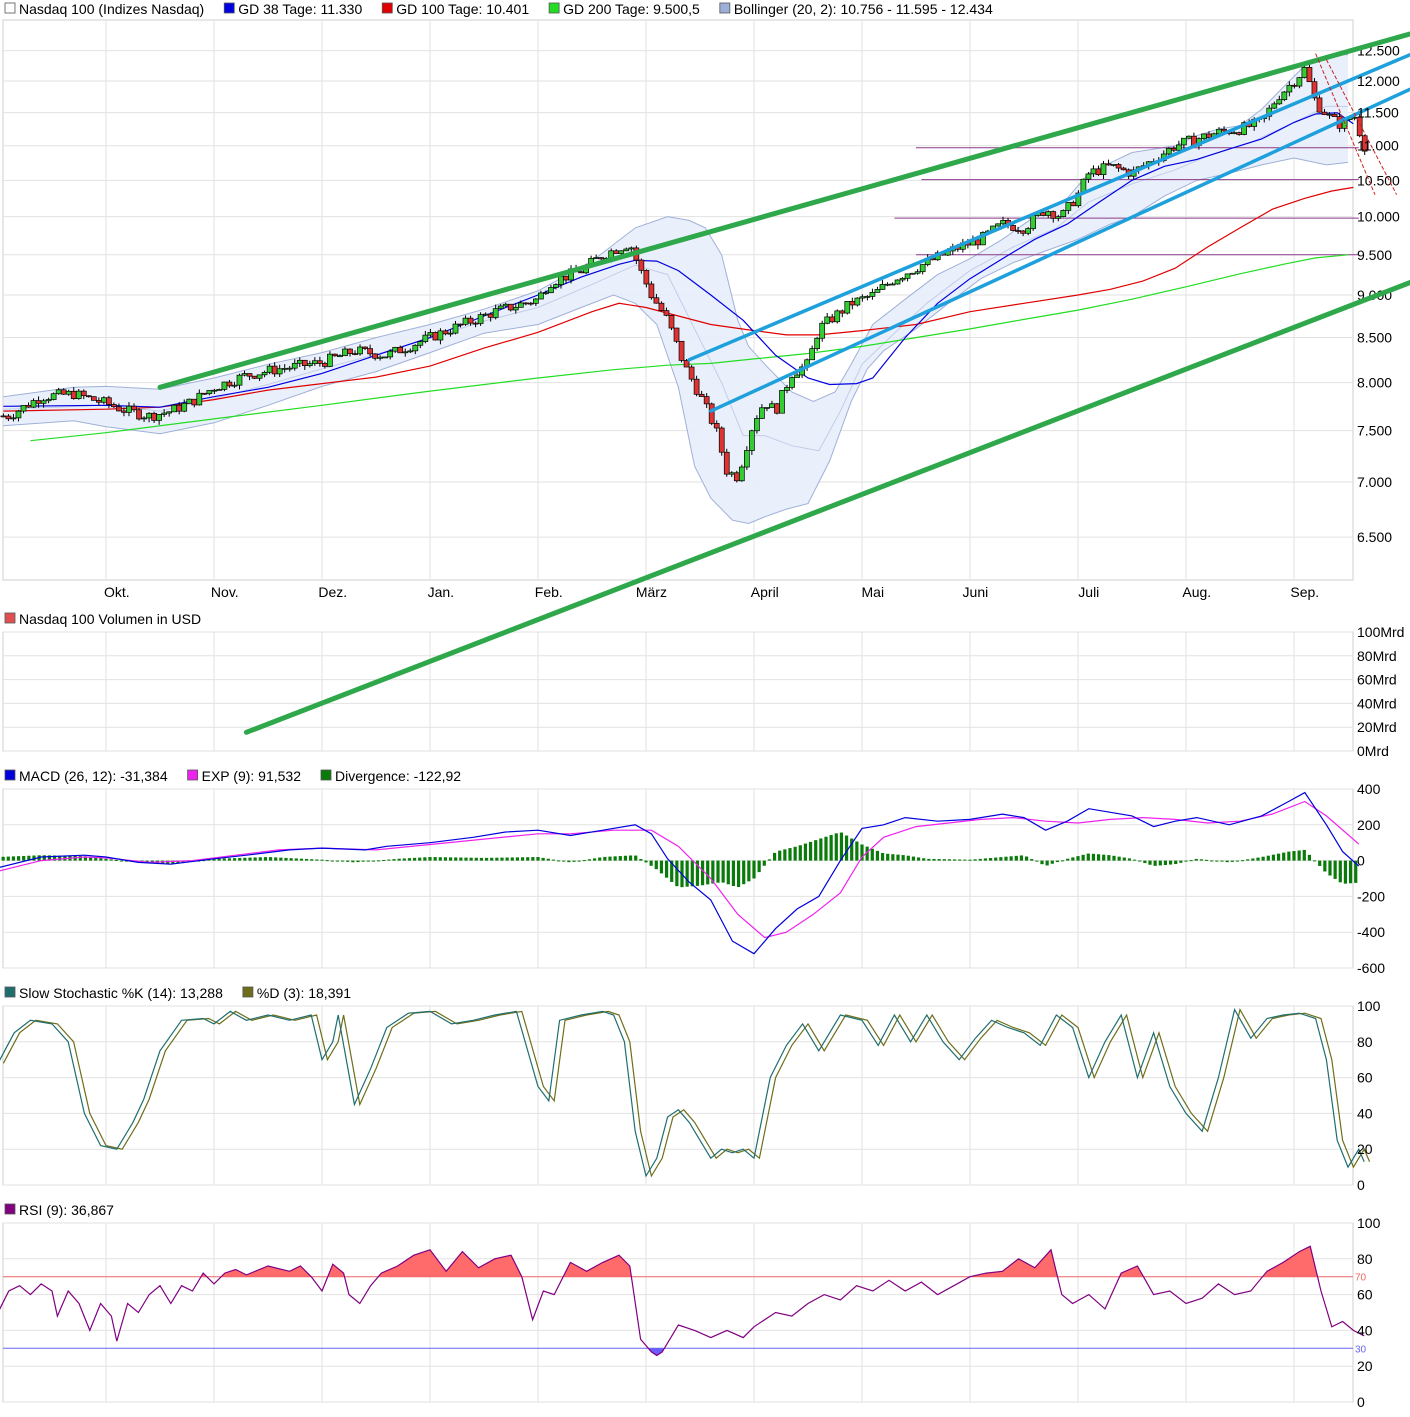 The image size is (1410, 1417). Describe the element at coordinates (117, 592) in the screenshot. I see `x-tick-label: Okt.` at that location.